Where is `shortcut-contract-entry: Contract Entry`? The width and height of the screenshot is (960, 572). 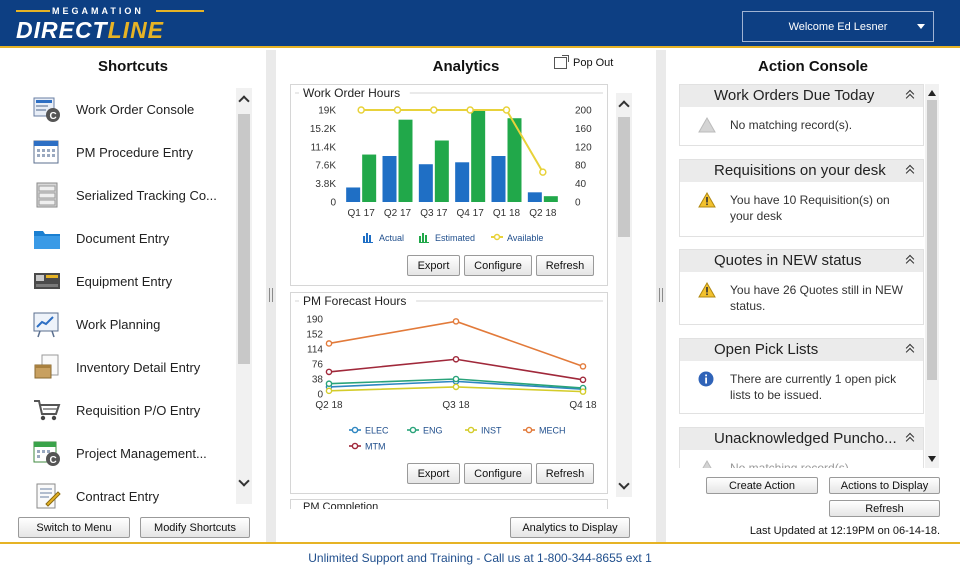
shortcut-contract-entry: Contract Entry is located at coordinates (131, 496).